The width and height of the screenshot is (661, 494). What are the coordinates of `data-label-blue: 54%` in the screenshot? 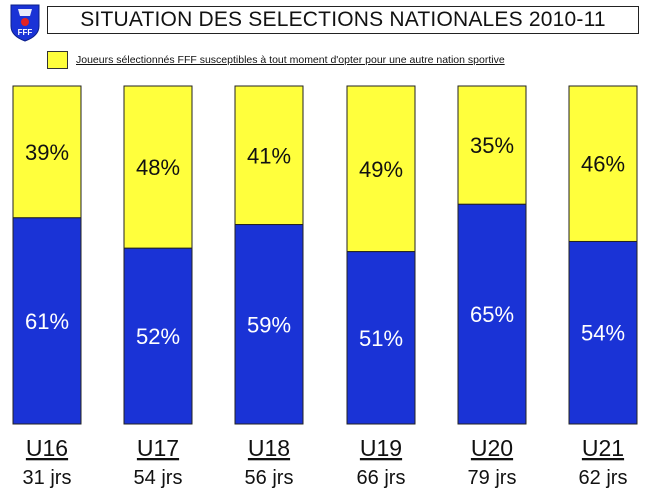 It's located at (603, 333).